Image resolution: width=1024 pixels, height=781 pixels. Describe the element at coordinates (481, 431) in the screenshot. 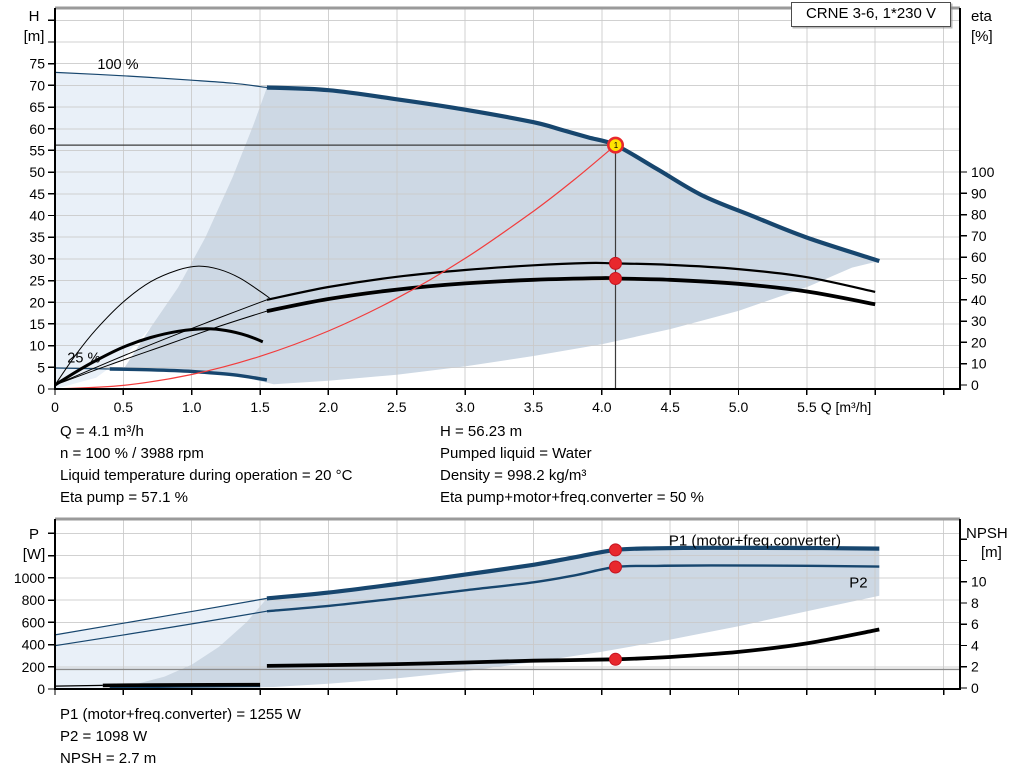

I see `info-line-head: H = 56.23 m` at that location.